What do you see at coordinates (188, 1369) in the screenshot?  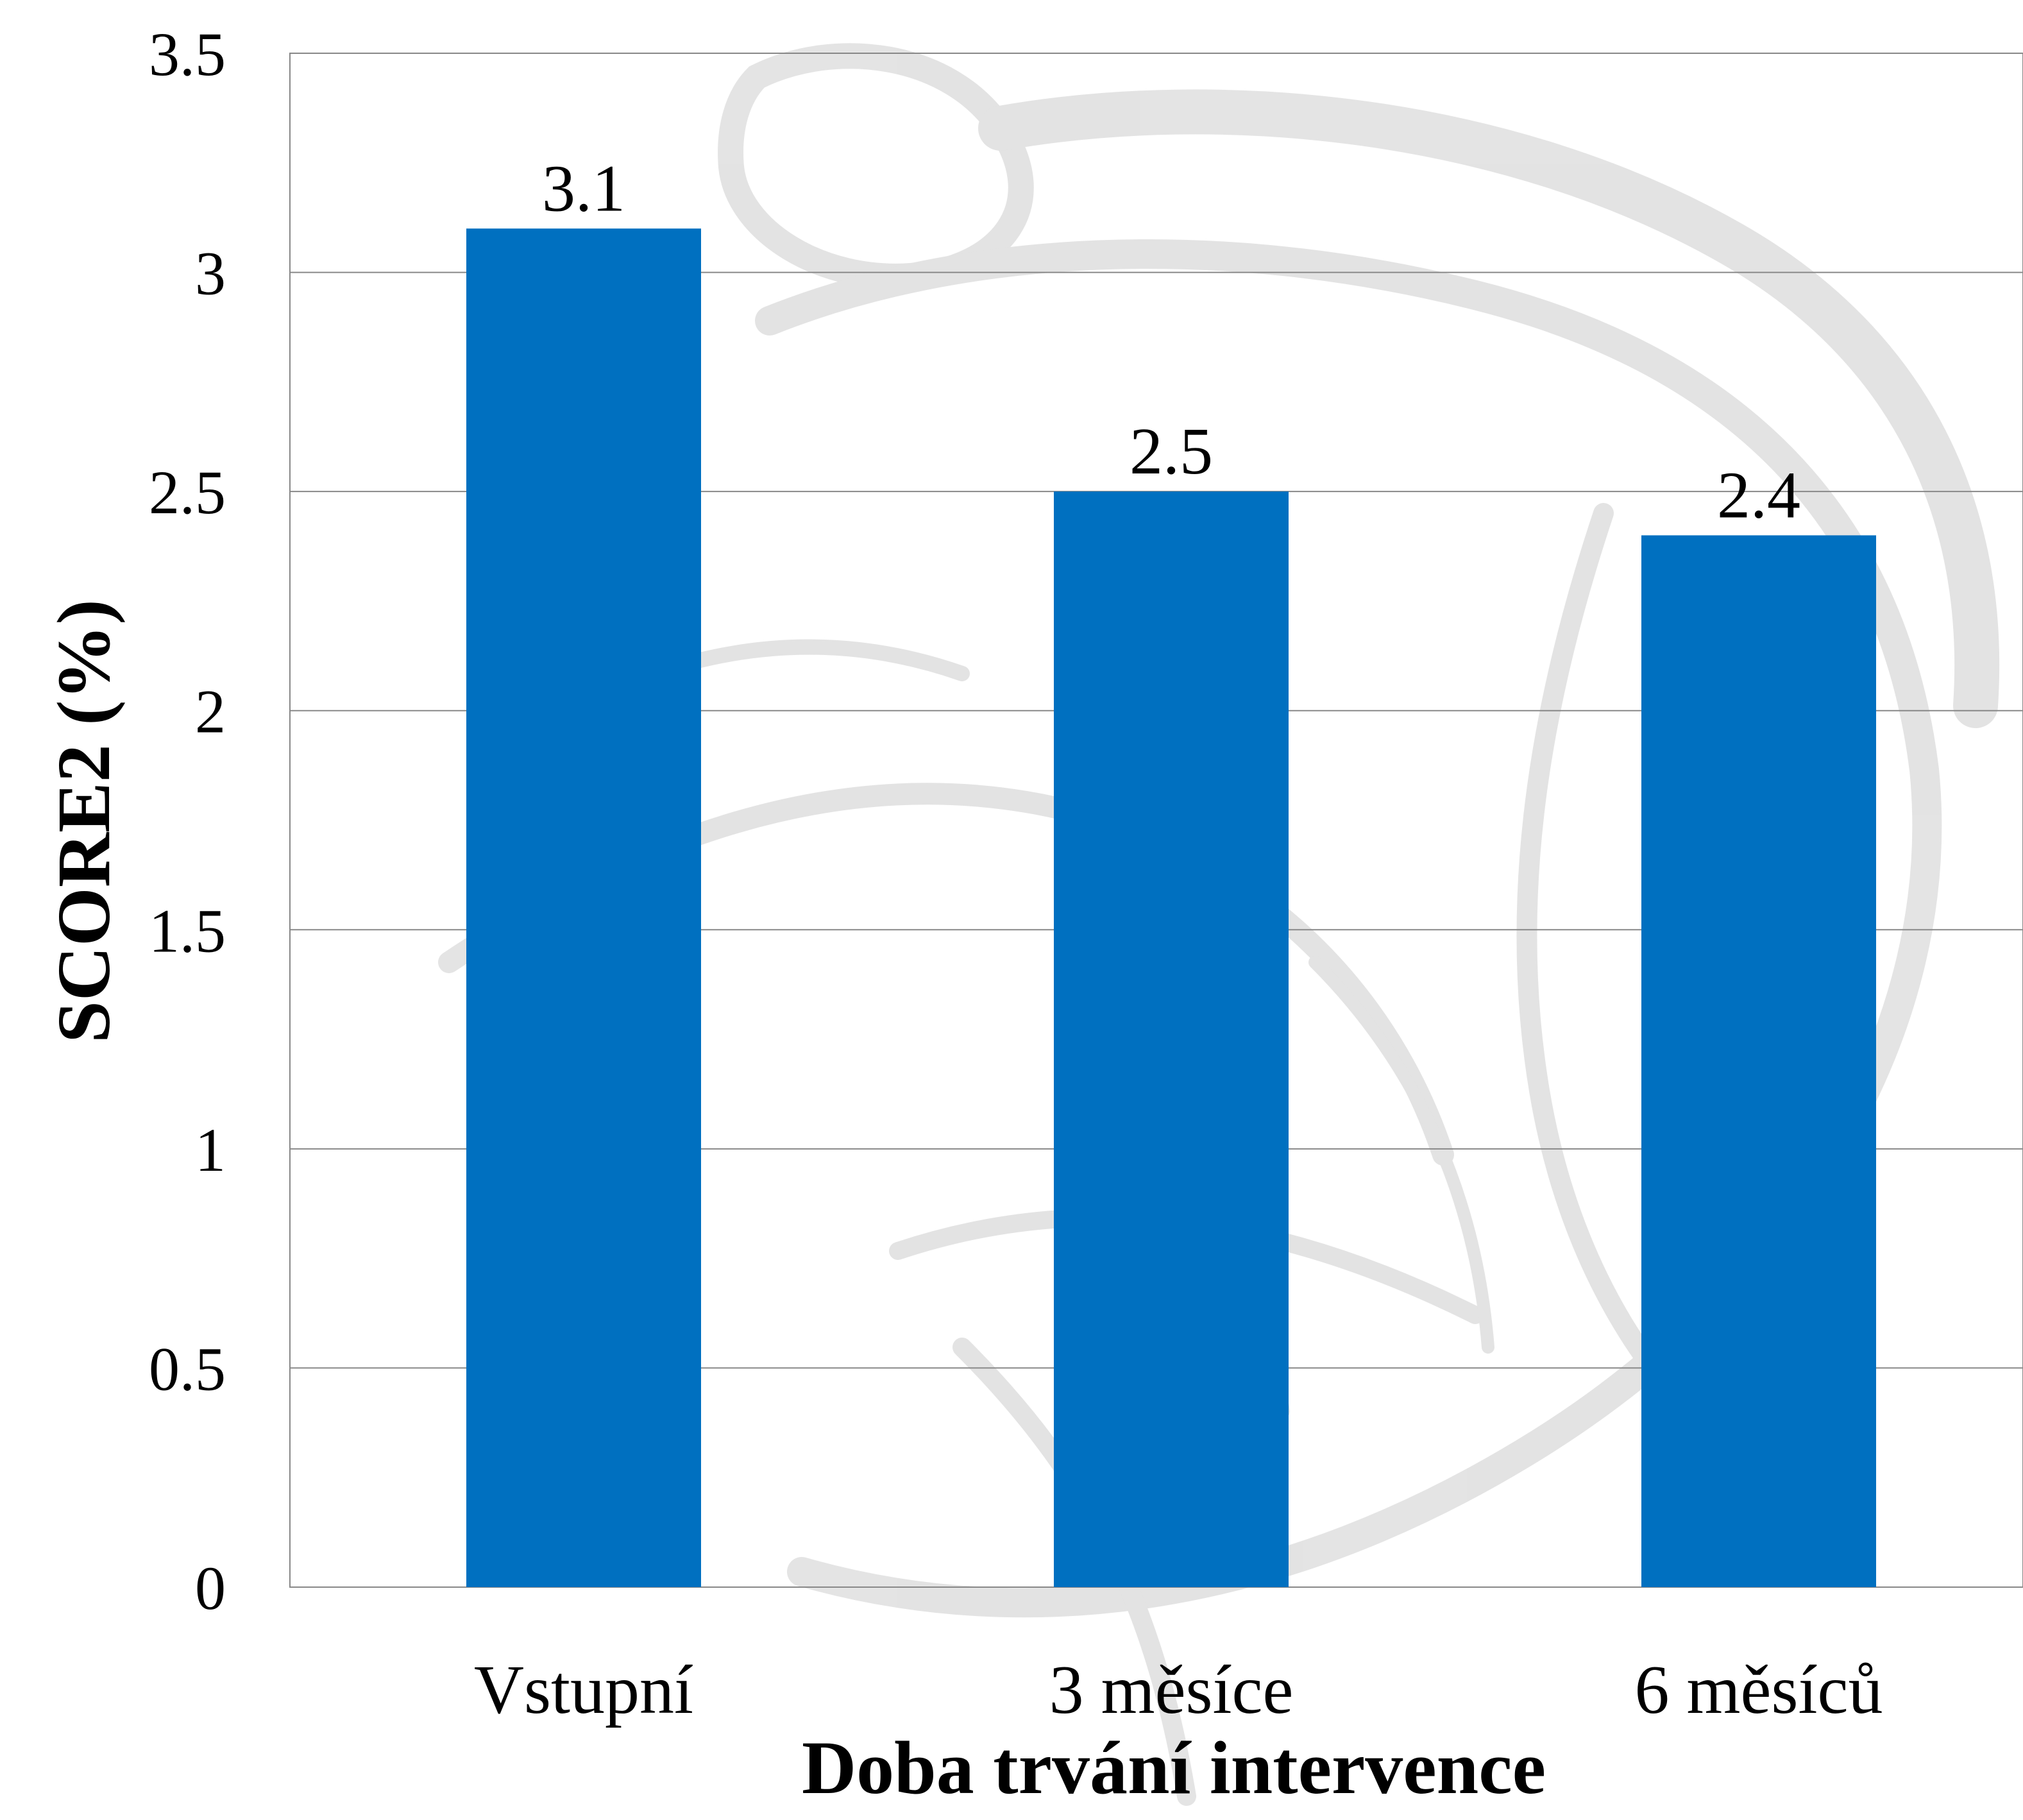 I see `y-tick-label: 0.5` at bounding box center [188, 1369].